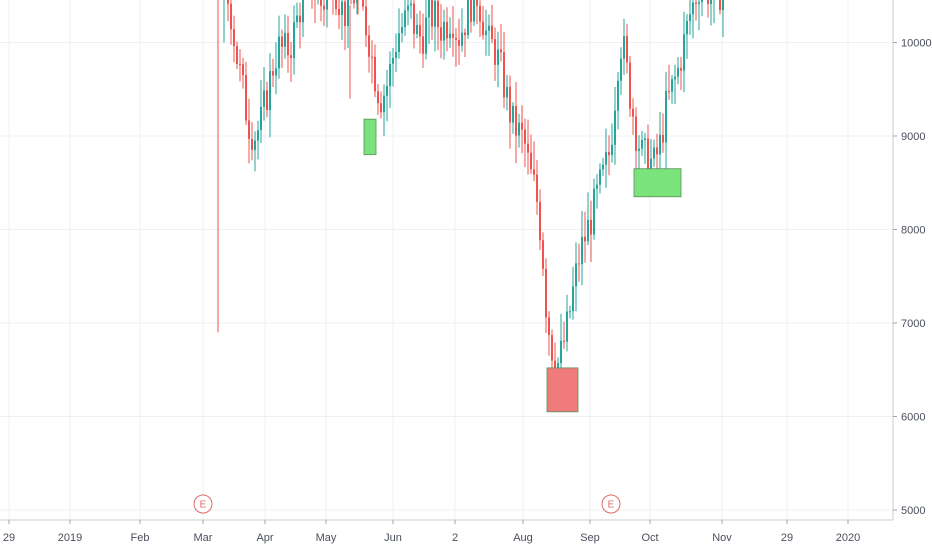  I want to click on event-marker-label: E, so click(611, 505).